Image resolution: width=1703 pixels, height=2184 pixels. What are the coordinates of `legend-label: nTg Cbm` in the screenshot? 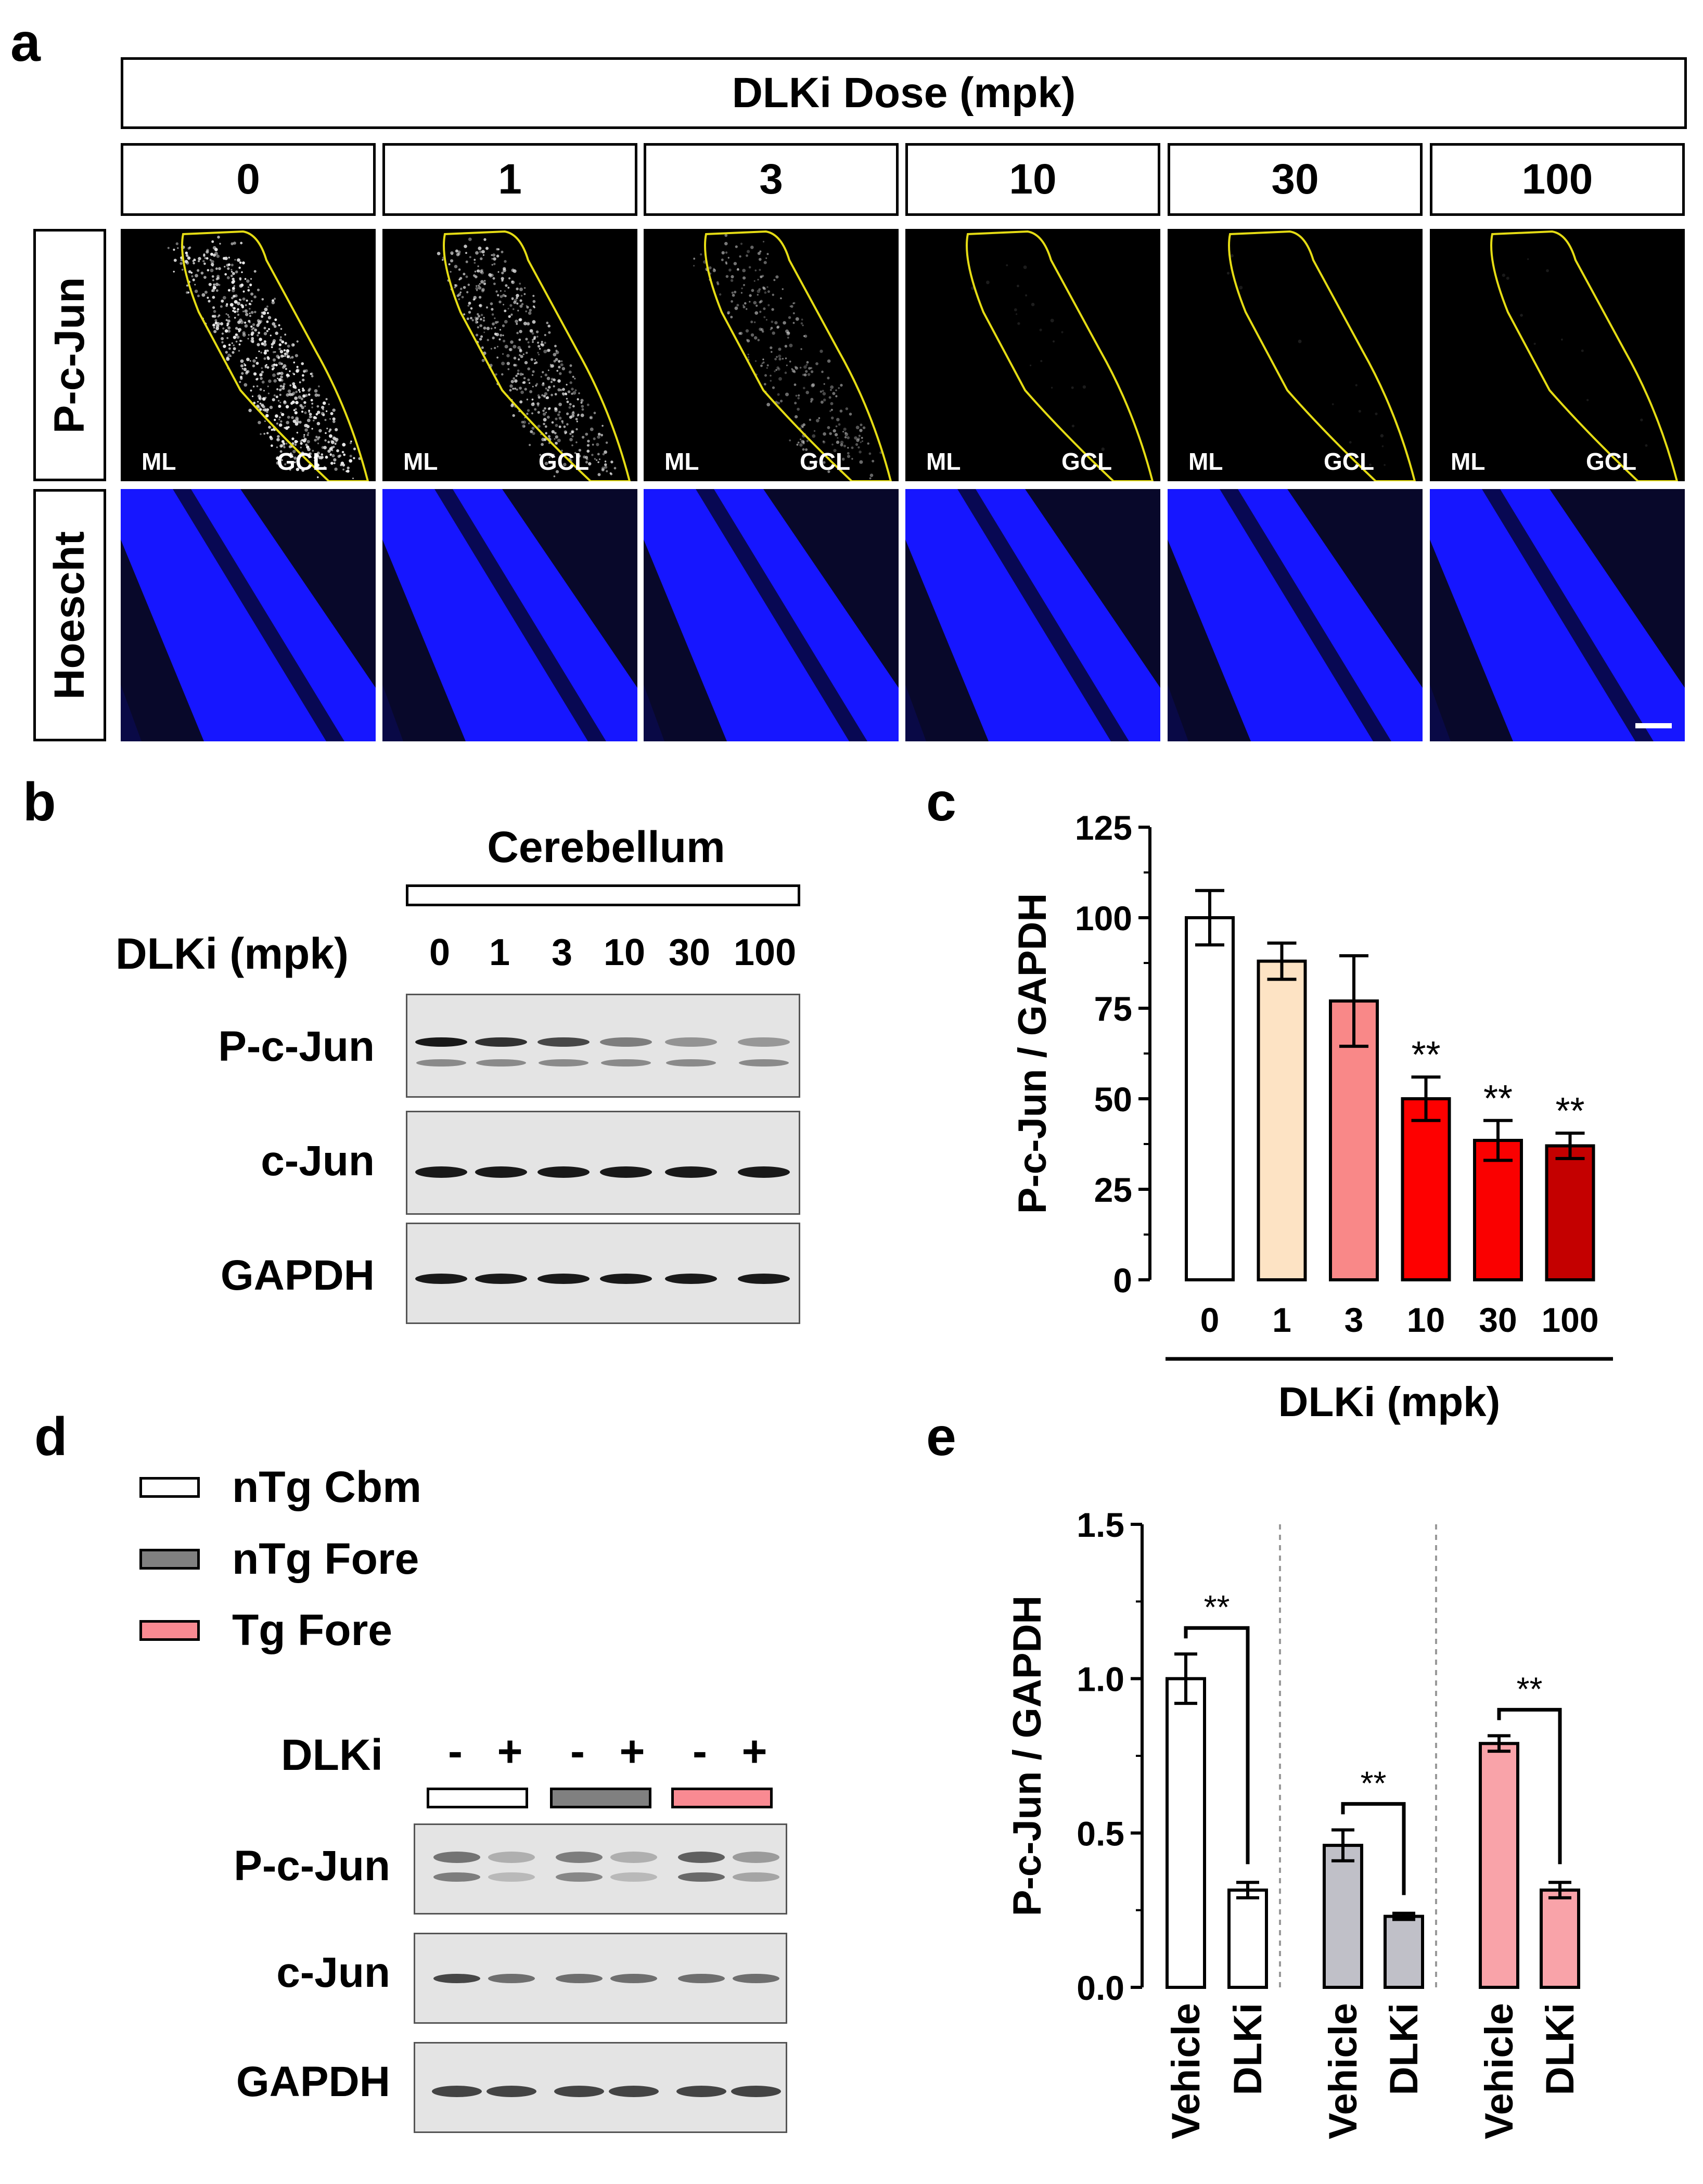 It's located at (326, 1486).